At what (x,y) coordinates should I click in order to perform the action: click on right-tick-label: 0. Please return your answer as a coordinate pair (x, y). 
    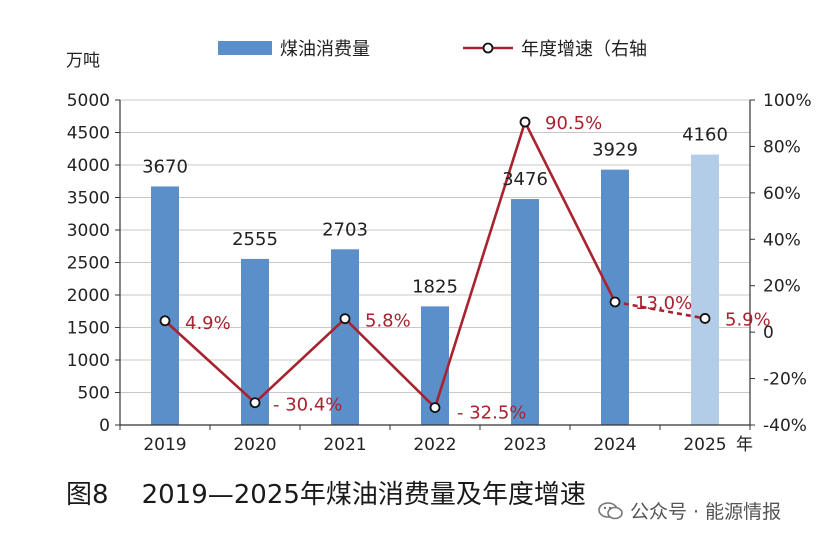
    Looking at the image, I should click on (768, 333).